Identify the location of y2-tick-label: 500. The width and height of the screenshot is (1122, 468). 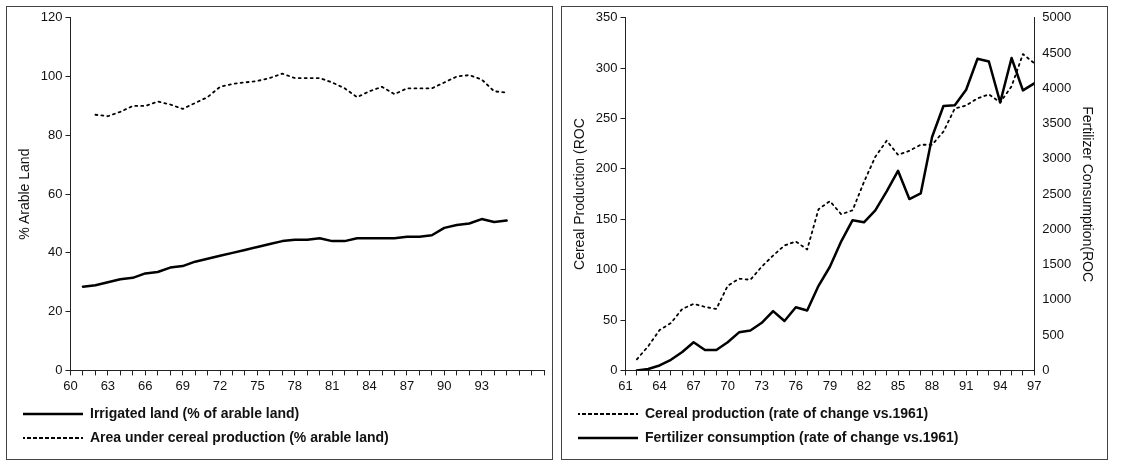
(1053, 334).